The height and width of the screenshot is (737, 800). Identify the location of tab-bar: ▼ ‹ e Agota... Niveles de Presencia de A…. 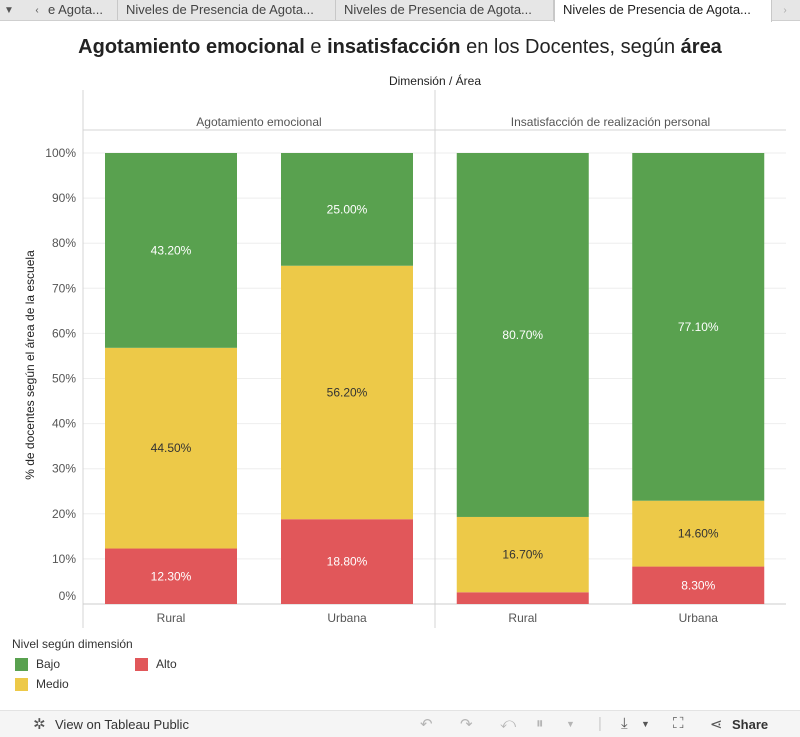
(400, 11).